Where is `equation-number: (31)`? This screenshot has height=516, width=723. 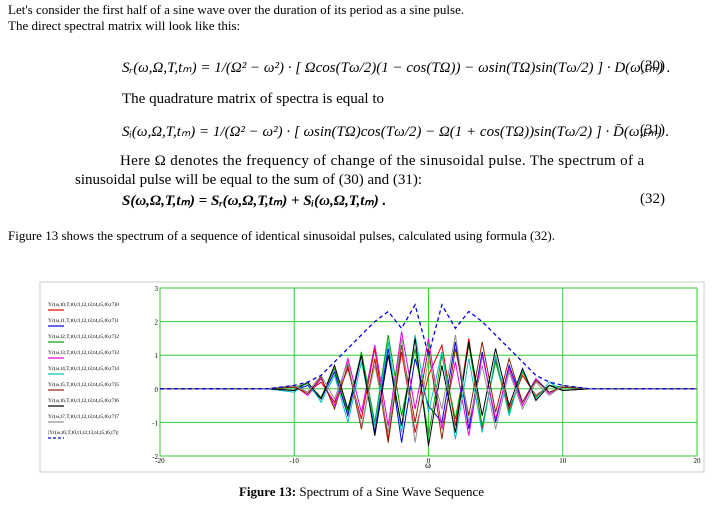 equation-number: (31) is located at coordinates (652, 130).